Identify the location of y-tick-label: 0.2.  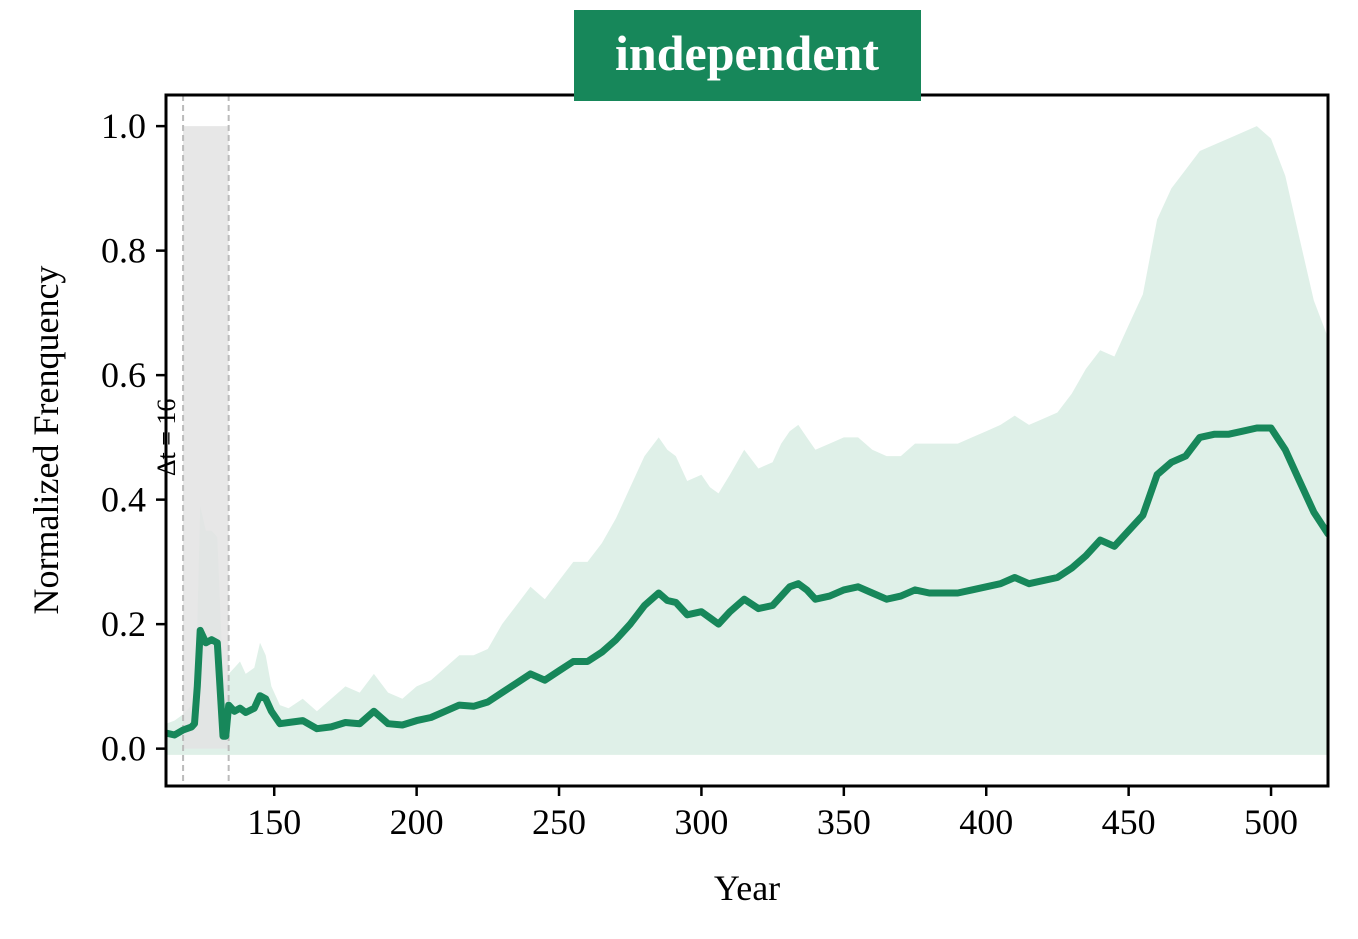
(123, 624).